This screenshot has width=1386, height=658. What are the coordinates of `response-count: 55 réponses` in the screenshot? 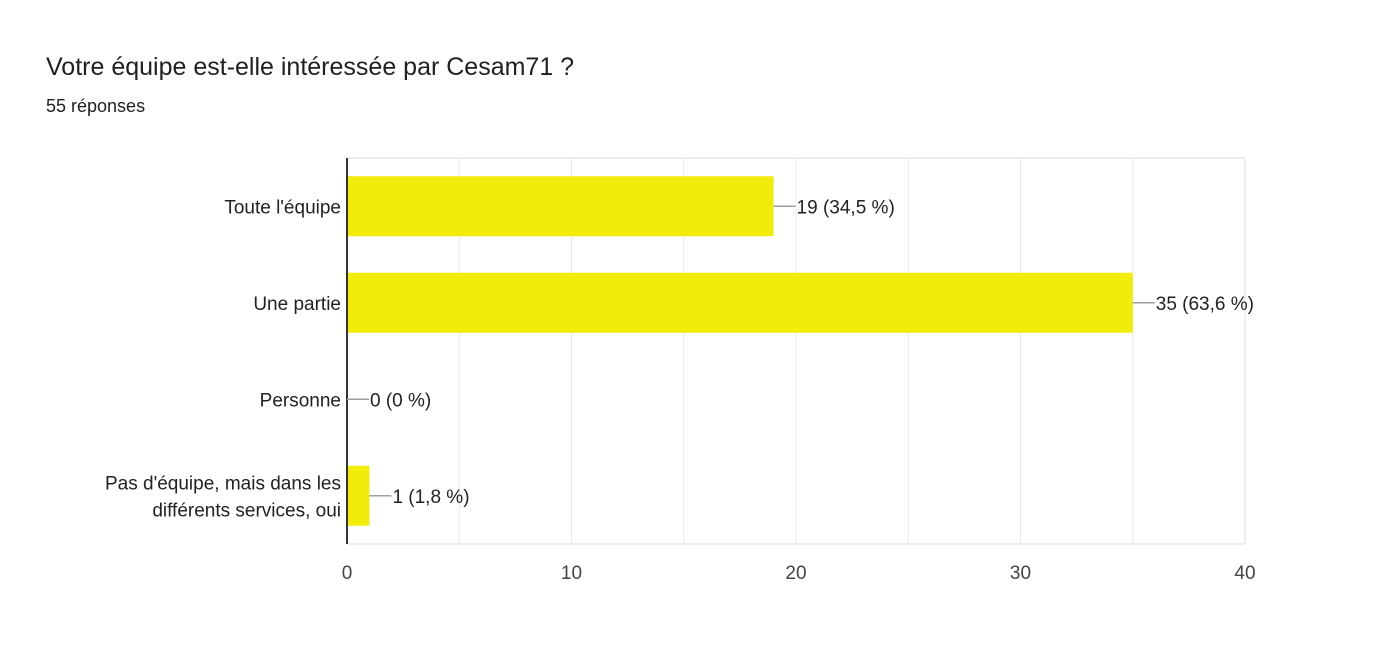 It's located at (96, 106).